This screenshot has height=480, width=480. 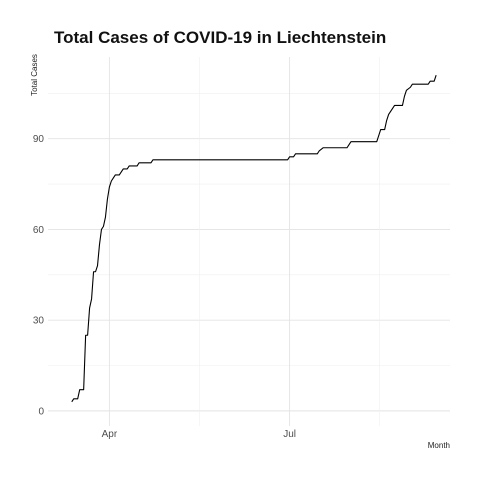 I want to click on x-tick-label: Apr, so click(x=110, y=434).